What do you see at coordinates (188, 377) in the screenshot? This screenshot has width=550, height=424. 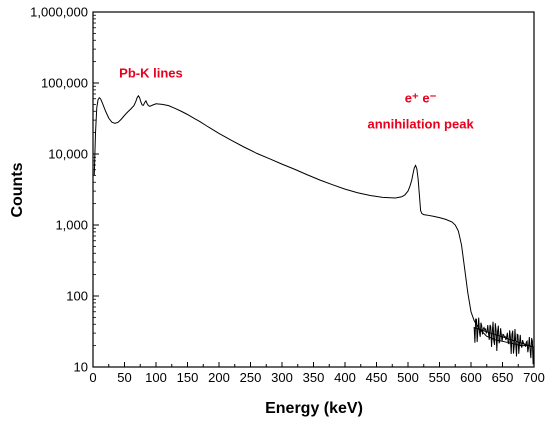 I see `x-tick-label: 150` at bounding box center [188, 377].